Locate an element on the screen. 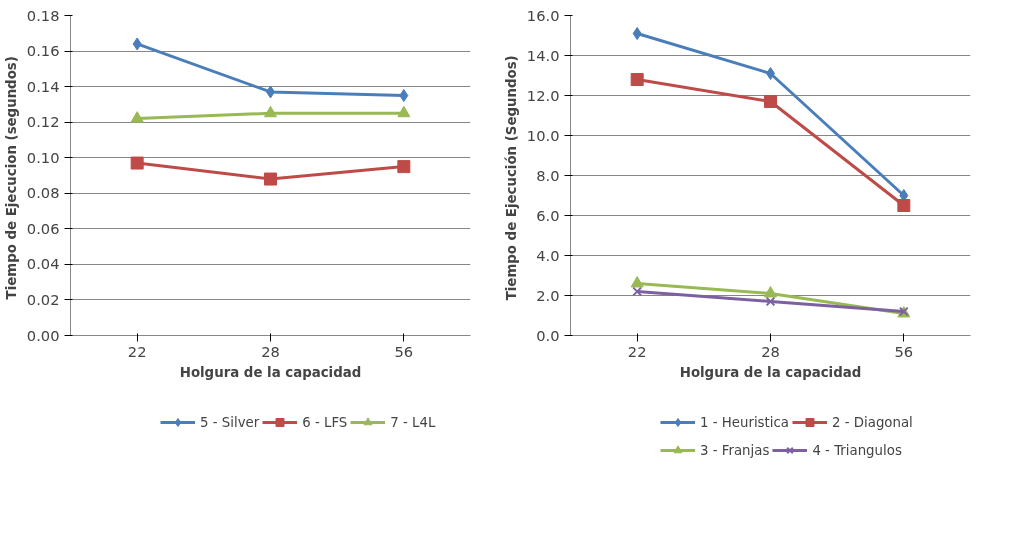 This screenshot has height=550, width=1022. y-tick-label: 4.0 is located at coordinates (548, 255).